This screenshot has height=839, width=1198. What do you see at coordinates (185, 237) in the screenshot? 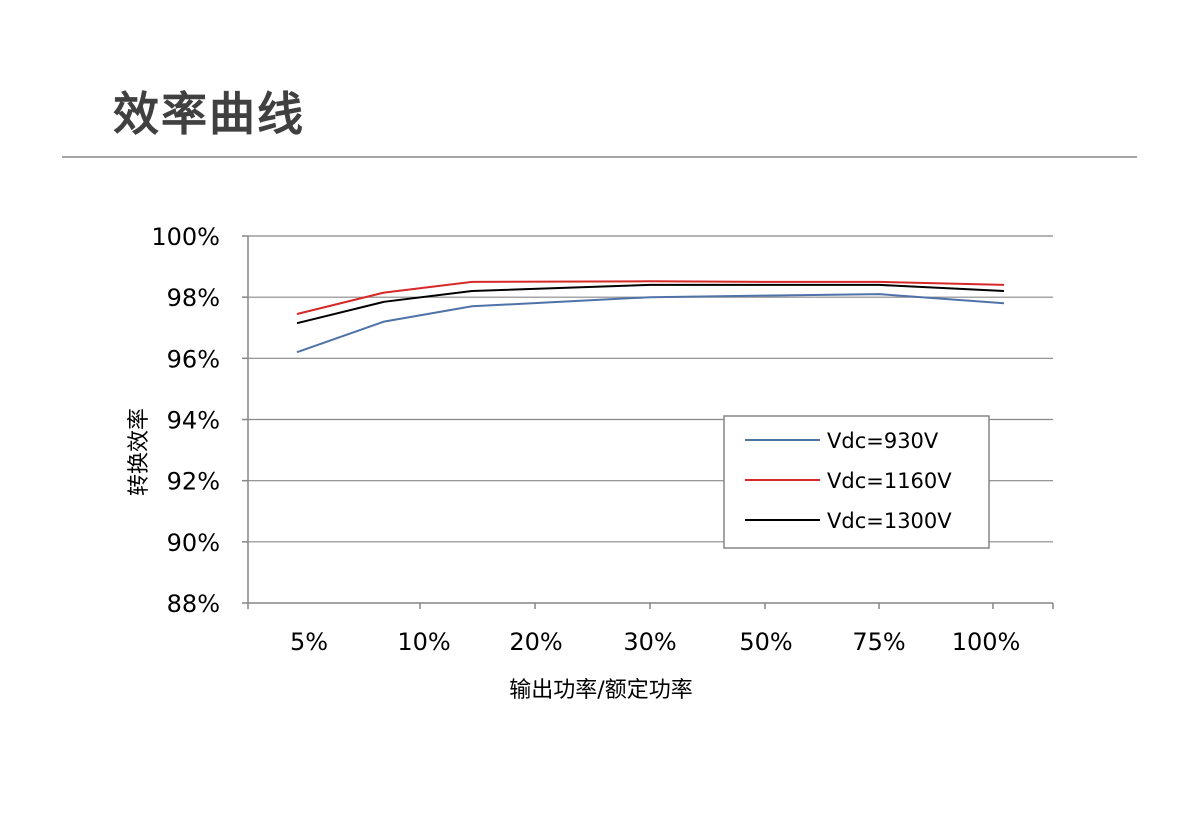
I see `y-tick-label: 100%` at bounding box center [185, 237].